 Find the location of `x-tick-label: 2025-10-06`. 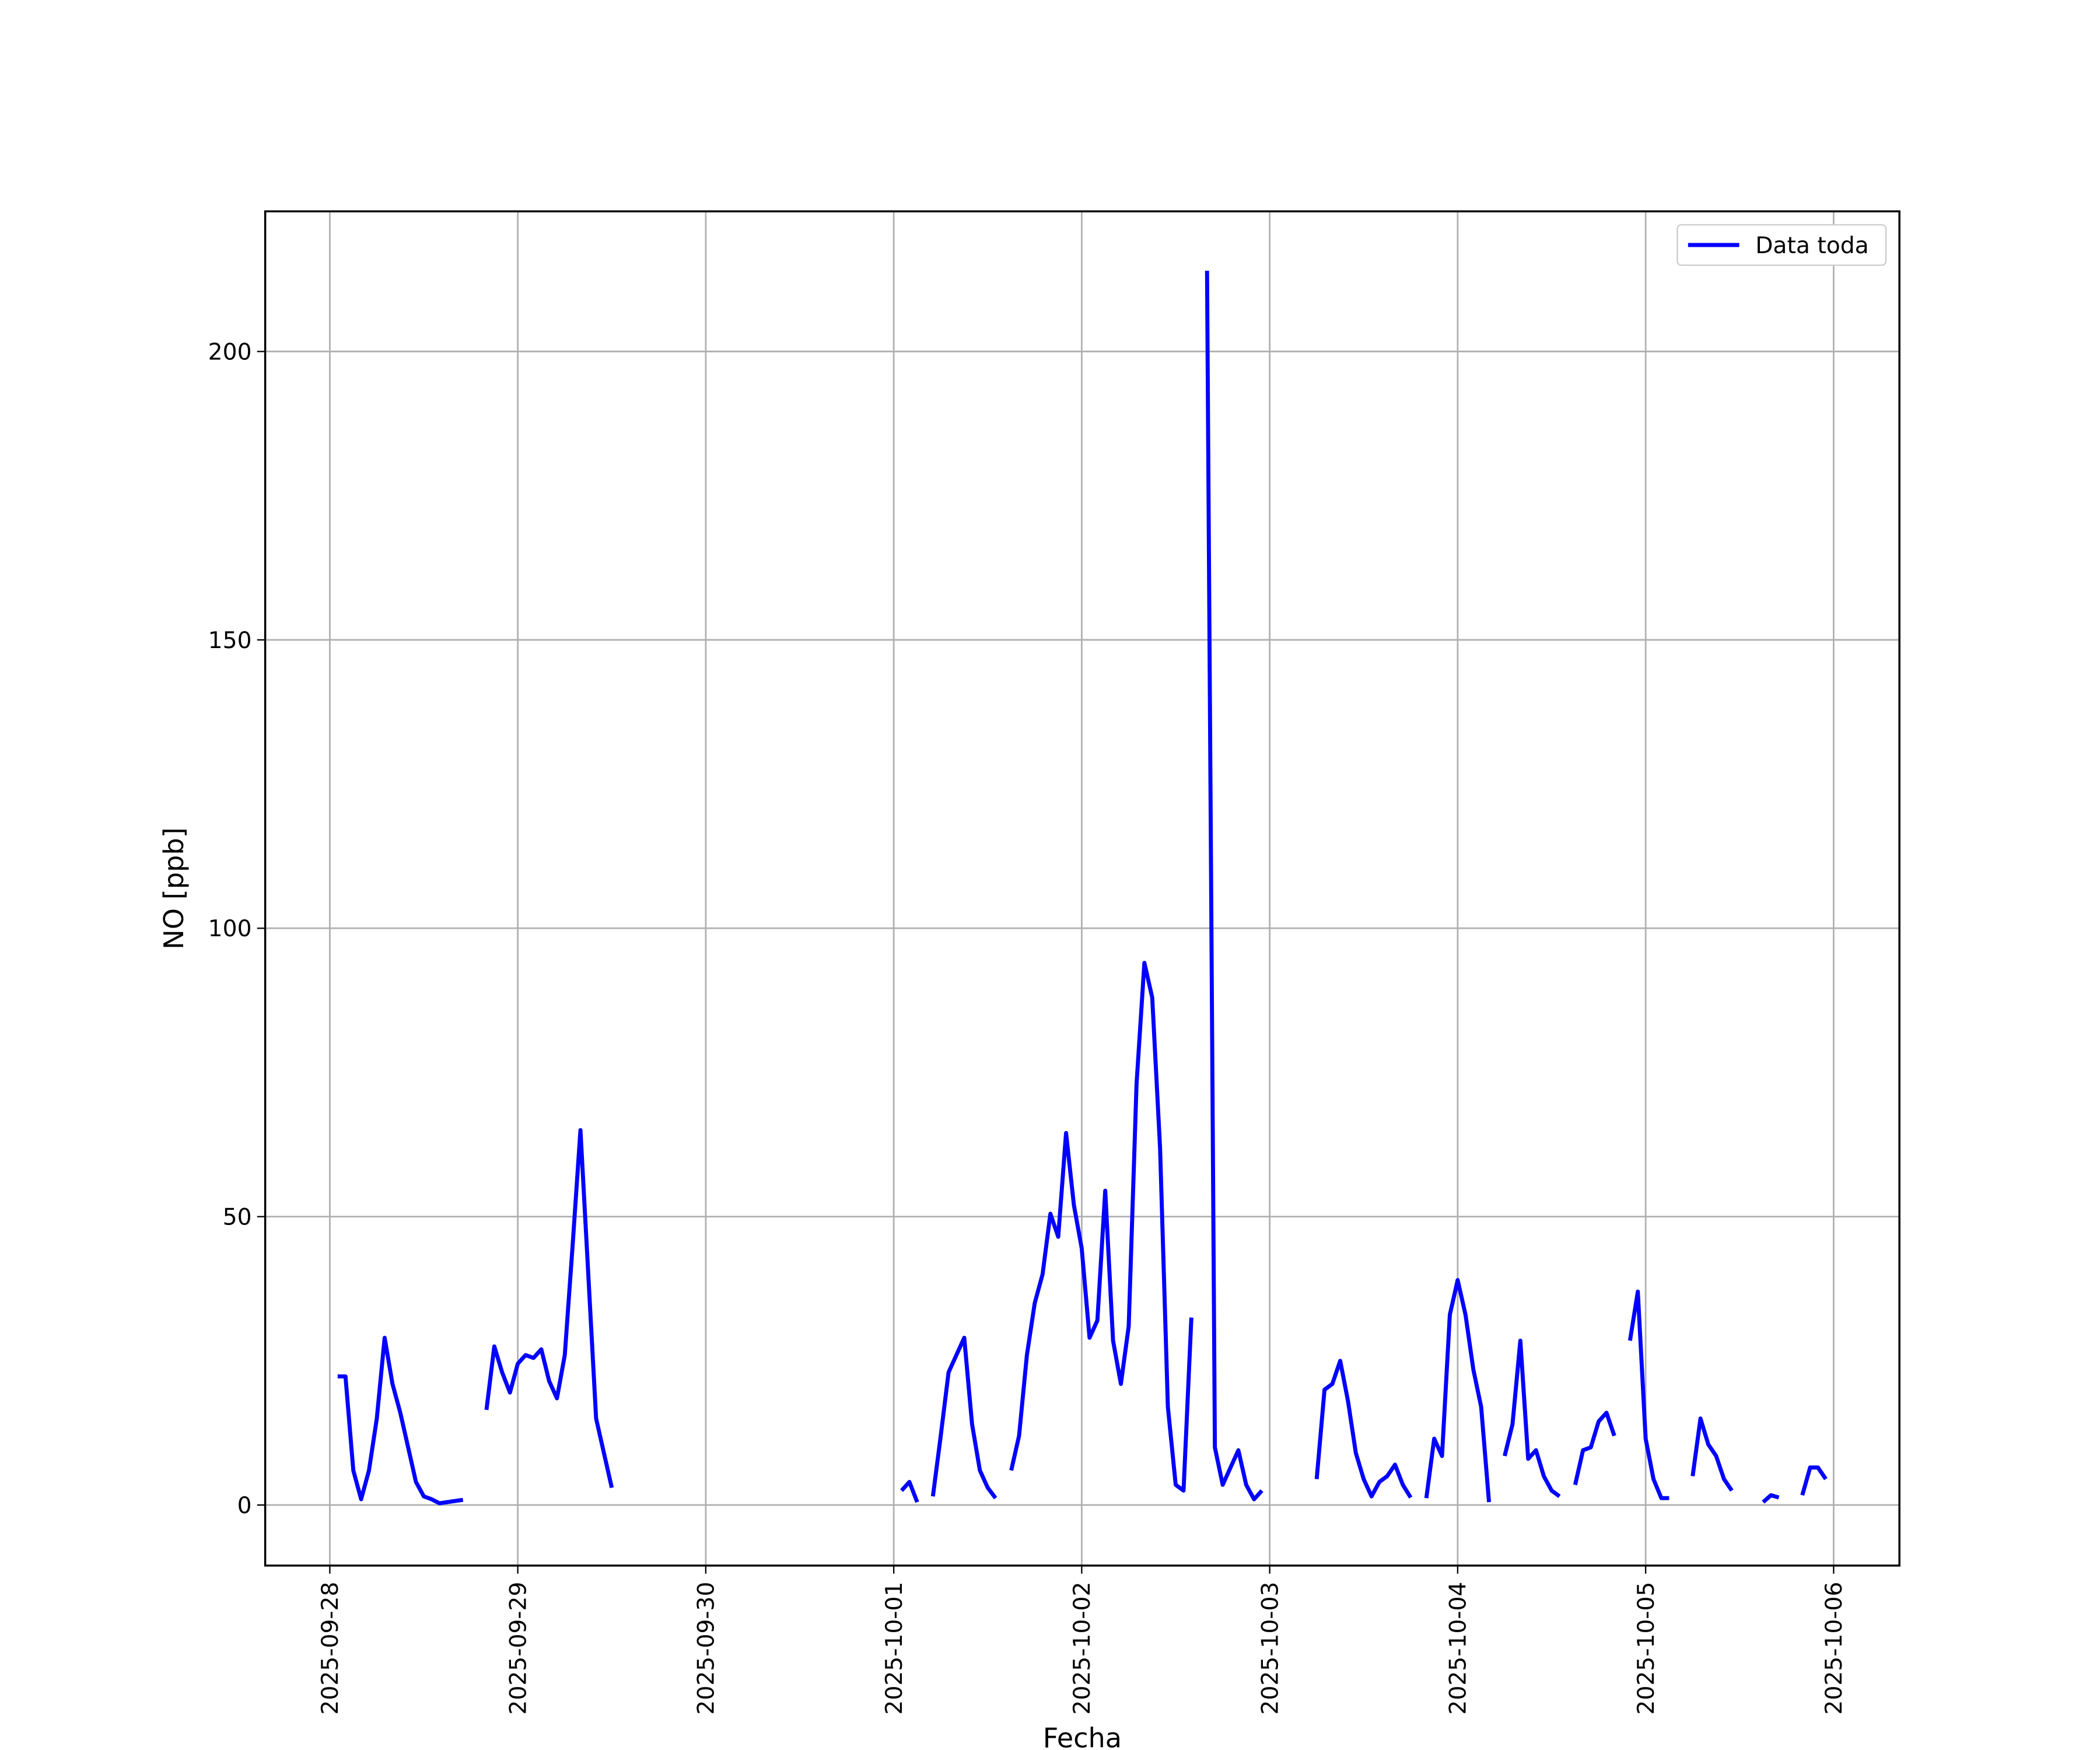

x-tick-label: 2025-10-06 is located at coordinates (1834, 1648).